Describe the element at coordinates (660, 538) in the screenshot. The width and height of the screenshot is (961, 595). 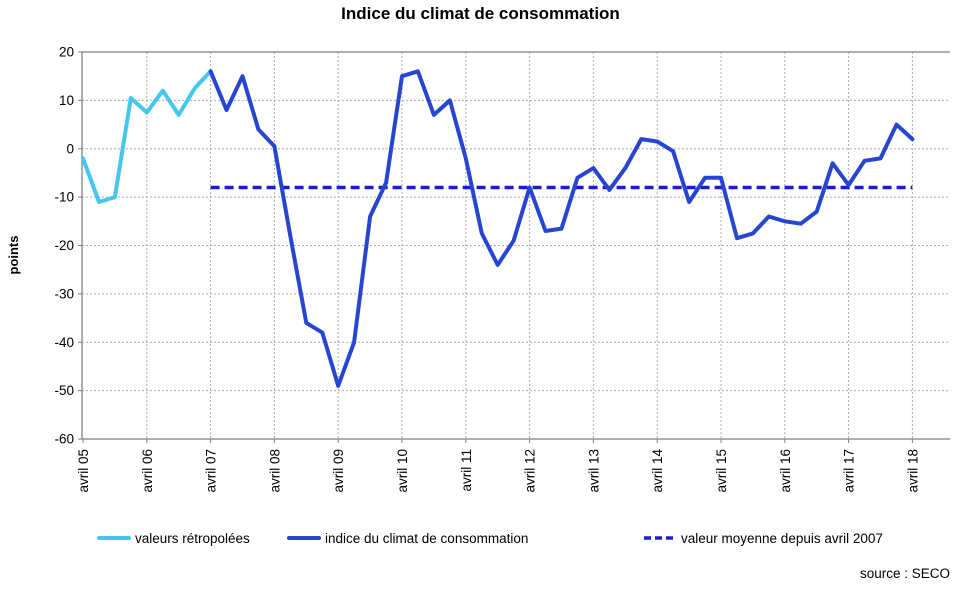
I see `legend-swatch-dashed-line` at that location.